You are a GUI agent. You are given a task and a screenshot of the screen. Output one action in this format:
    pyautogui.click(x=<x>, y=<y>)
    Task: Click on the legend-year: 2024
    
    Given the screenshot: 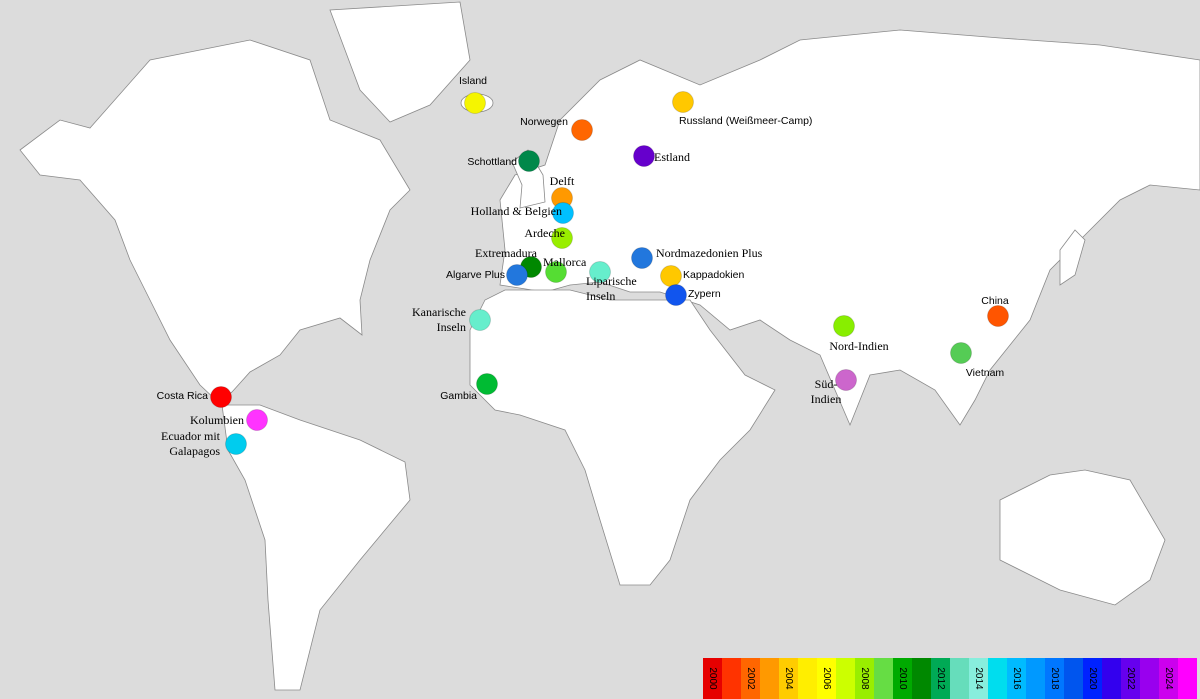 What is the action you would take?
    pyautogui.click(x=1168, y=678)
    